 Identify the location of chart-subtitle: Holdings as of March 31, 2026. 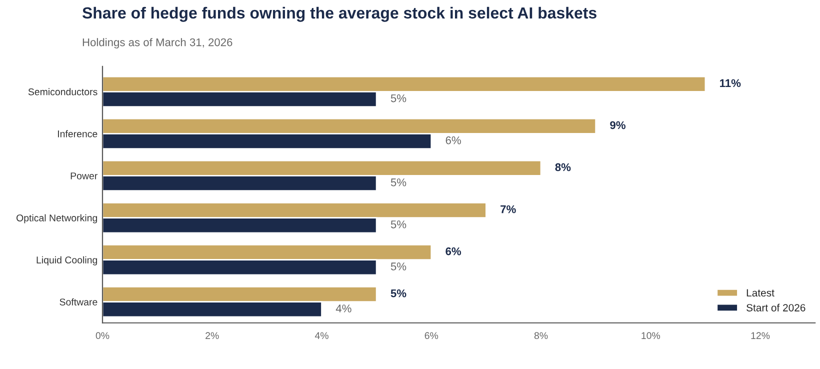
(157, 43).